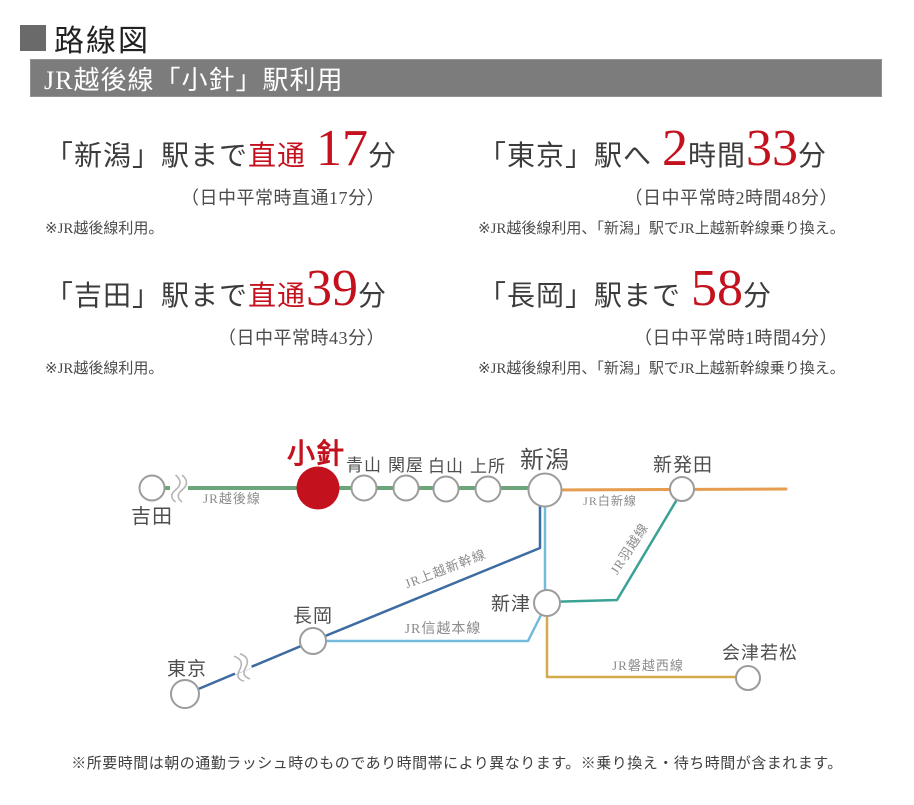 This screenshot has width=914, height=805. What do you see at coordinates (364, 465) in the screenshot?
I see `station-label-aoyama: 青山` at bounding box center [364, 465].